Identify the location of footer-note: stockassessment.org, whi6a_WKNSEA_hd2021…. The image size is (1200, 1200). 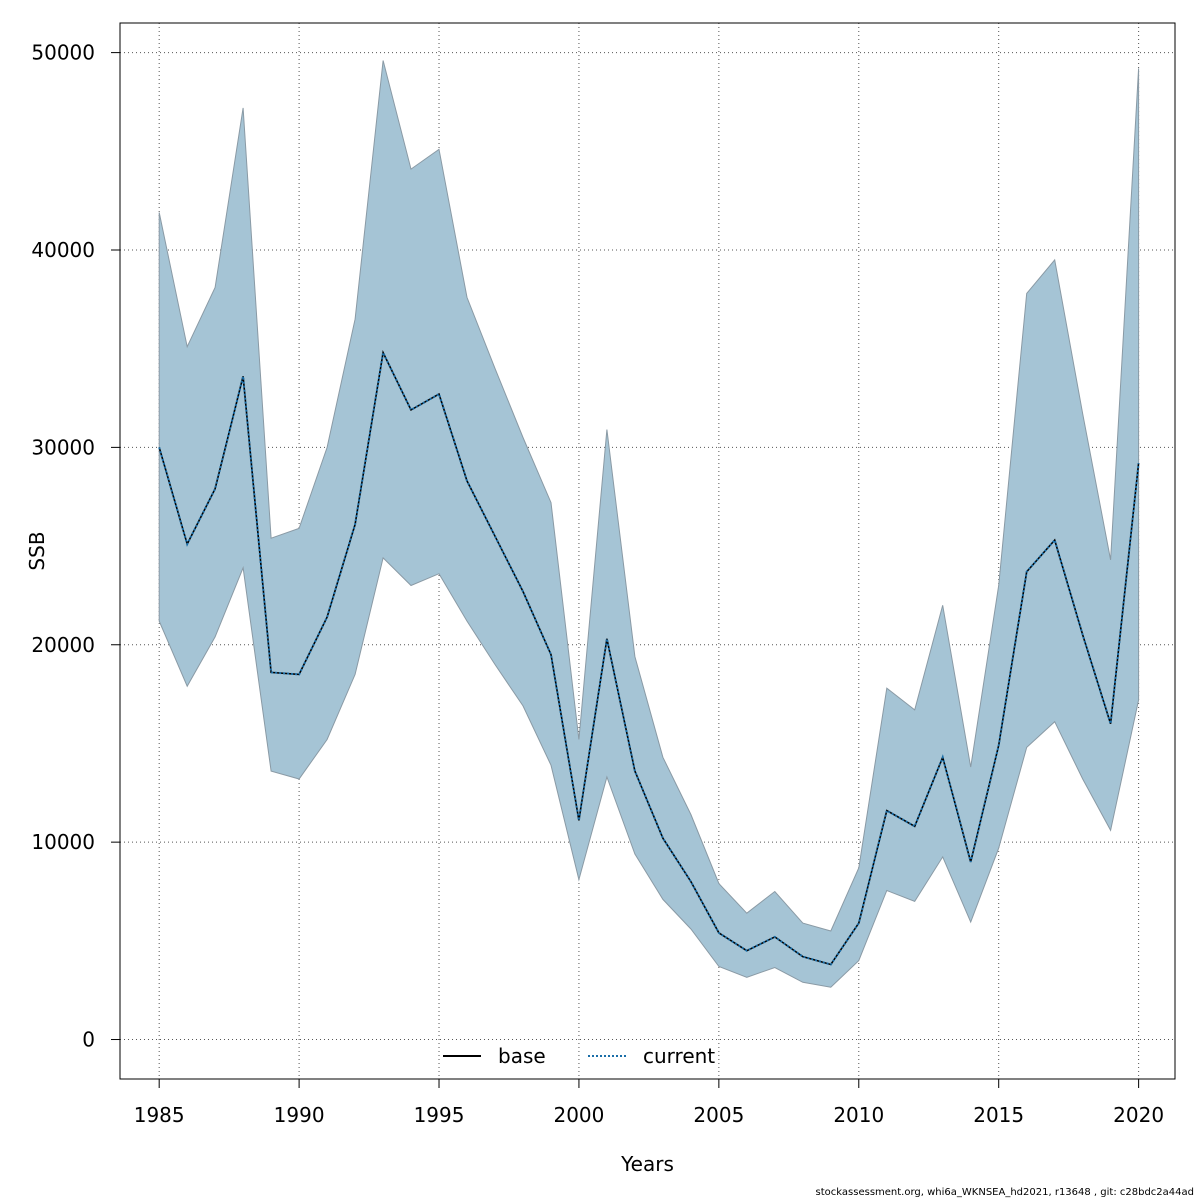
(1004, 1192).